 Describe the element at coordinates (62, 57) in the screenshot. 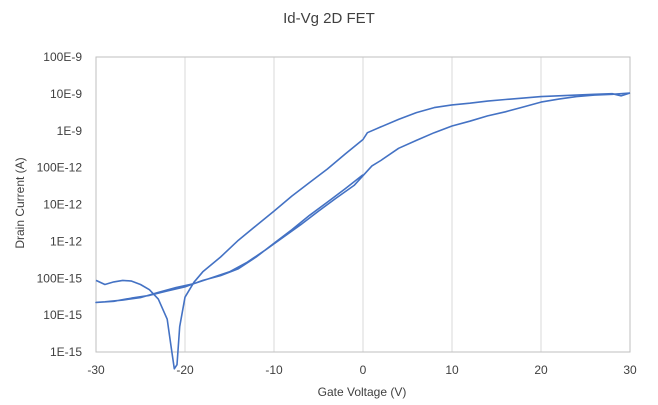

I see `y-tick-label: 100E-9` at that location.